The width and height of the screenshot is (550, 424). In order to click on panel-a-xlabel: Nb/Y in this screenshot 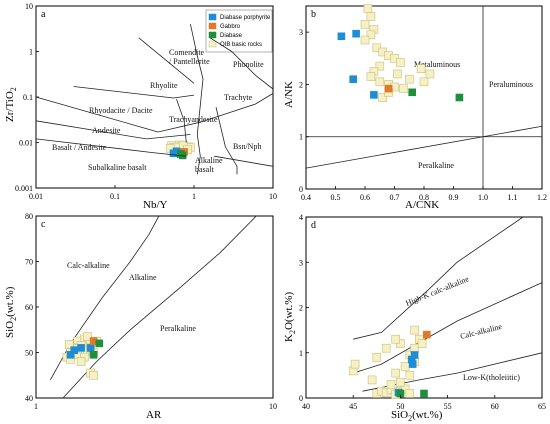, I will do `click(155, 205)`.